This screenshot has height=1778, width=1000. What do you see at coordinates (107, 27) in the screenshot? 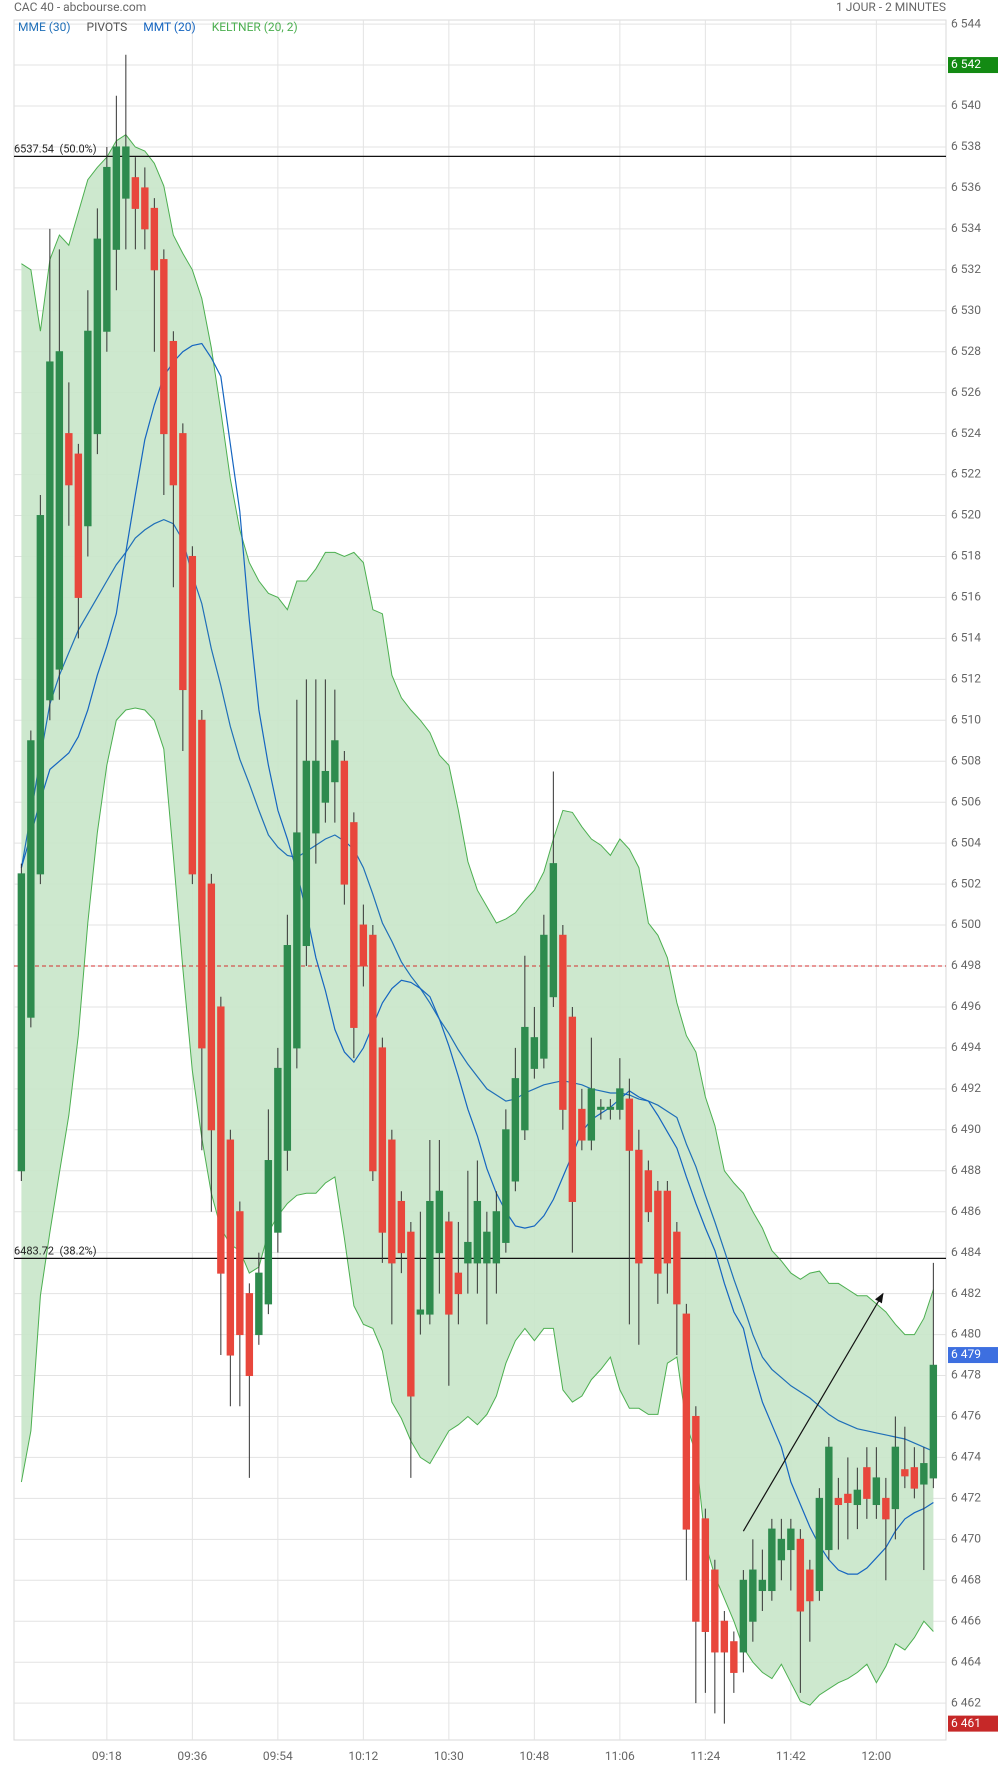
I see `legend-item: PIVOTS` at bounding box center [107, 27].